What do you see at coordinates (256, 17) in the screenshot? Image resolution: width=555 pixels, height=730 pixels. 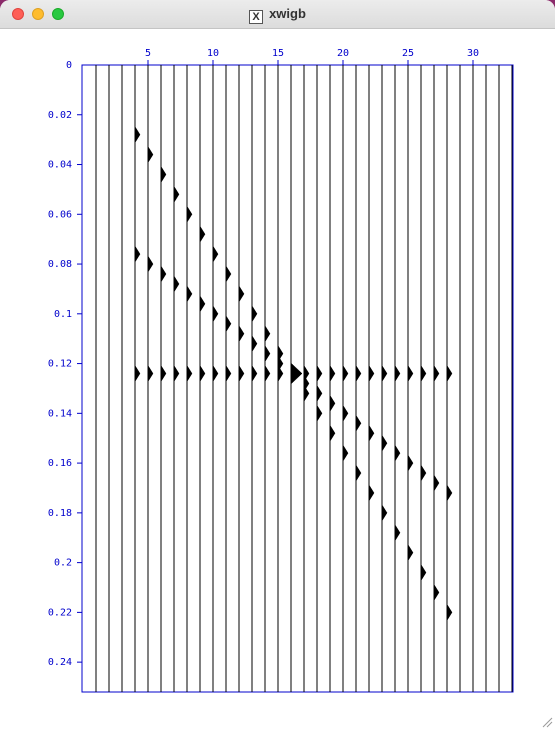 I see `x11-icon: X` at bounding box center [256, 17].